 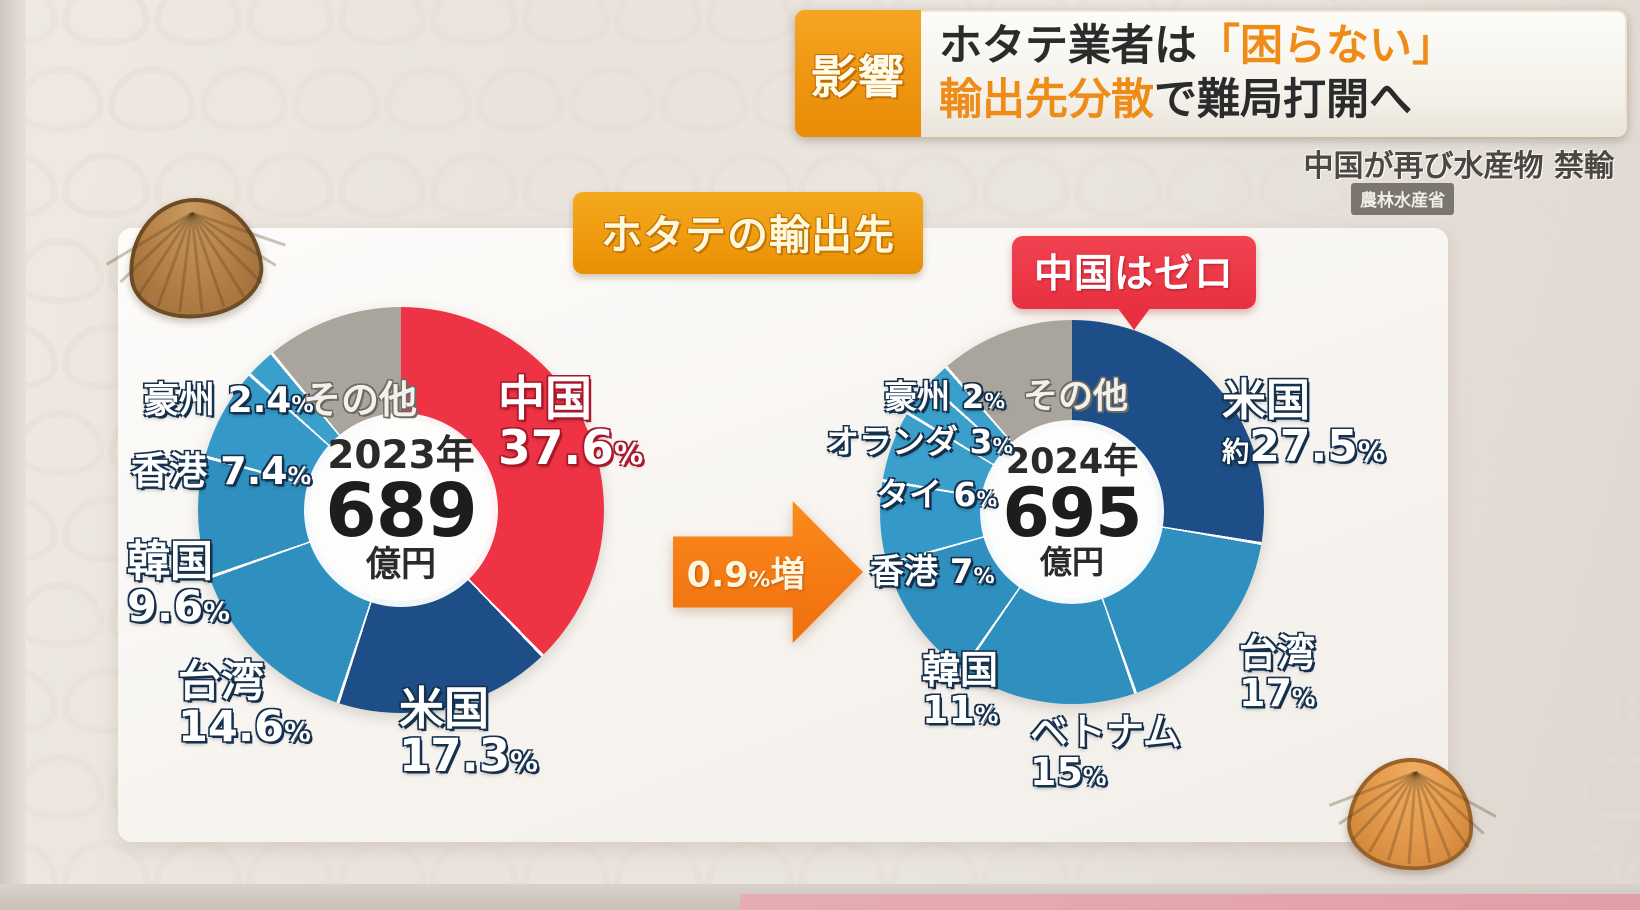 I want to click on slice-label-thailand-2024: タイ 6%, so click(x=936, y=494).